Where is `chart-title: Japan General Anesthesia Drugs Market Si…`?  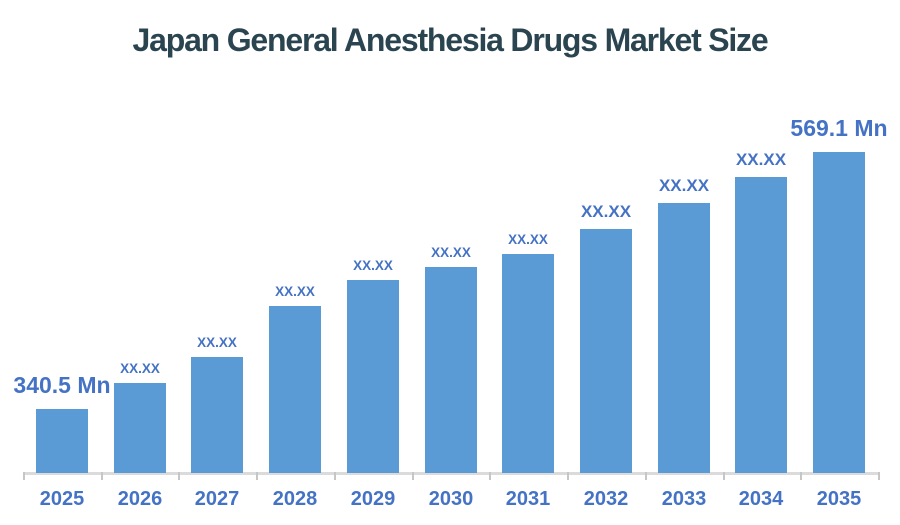 chart-title: Japan General Anesthesia Drugs Market Si… is located at coordinates (450, 40).